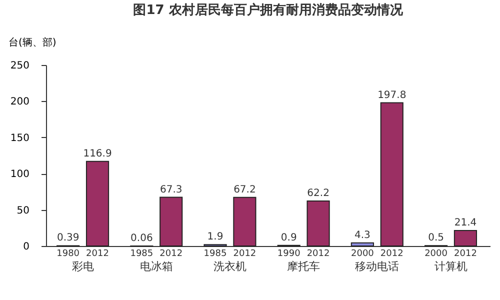  I want to click on data-label: 116.9, so click(97, 154).